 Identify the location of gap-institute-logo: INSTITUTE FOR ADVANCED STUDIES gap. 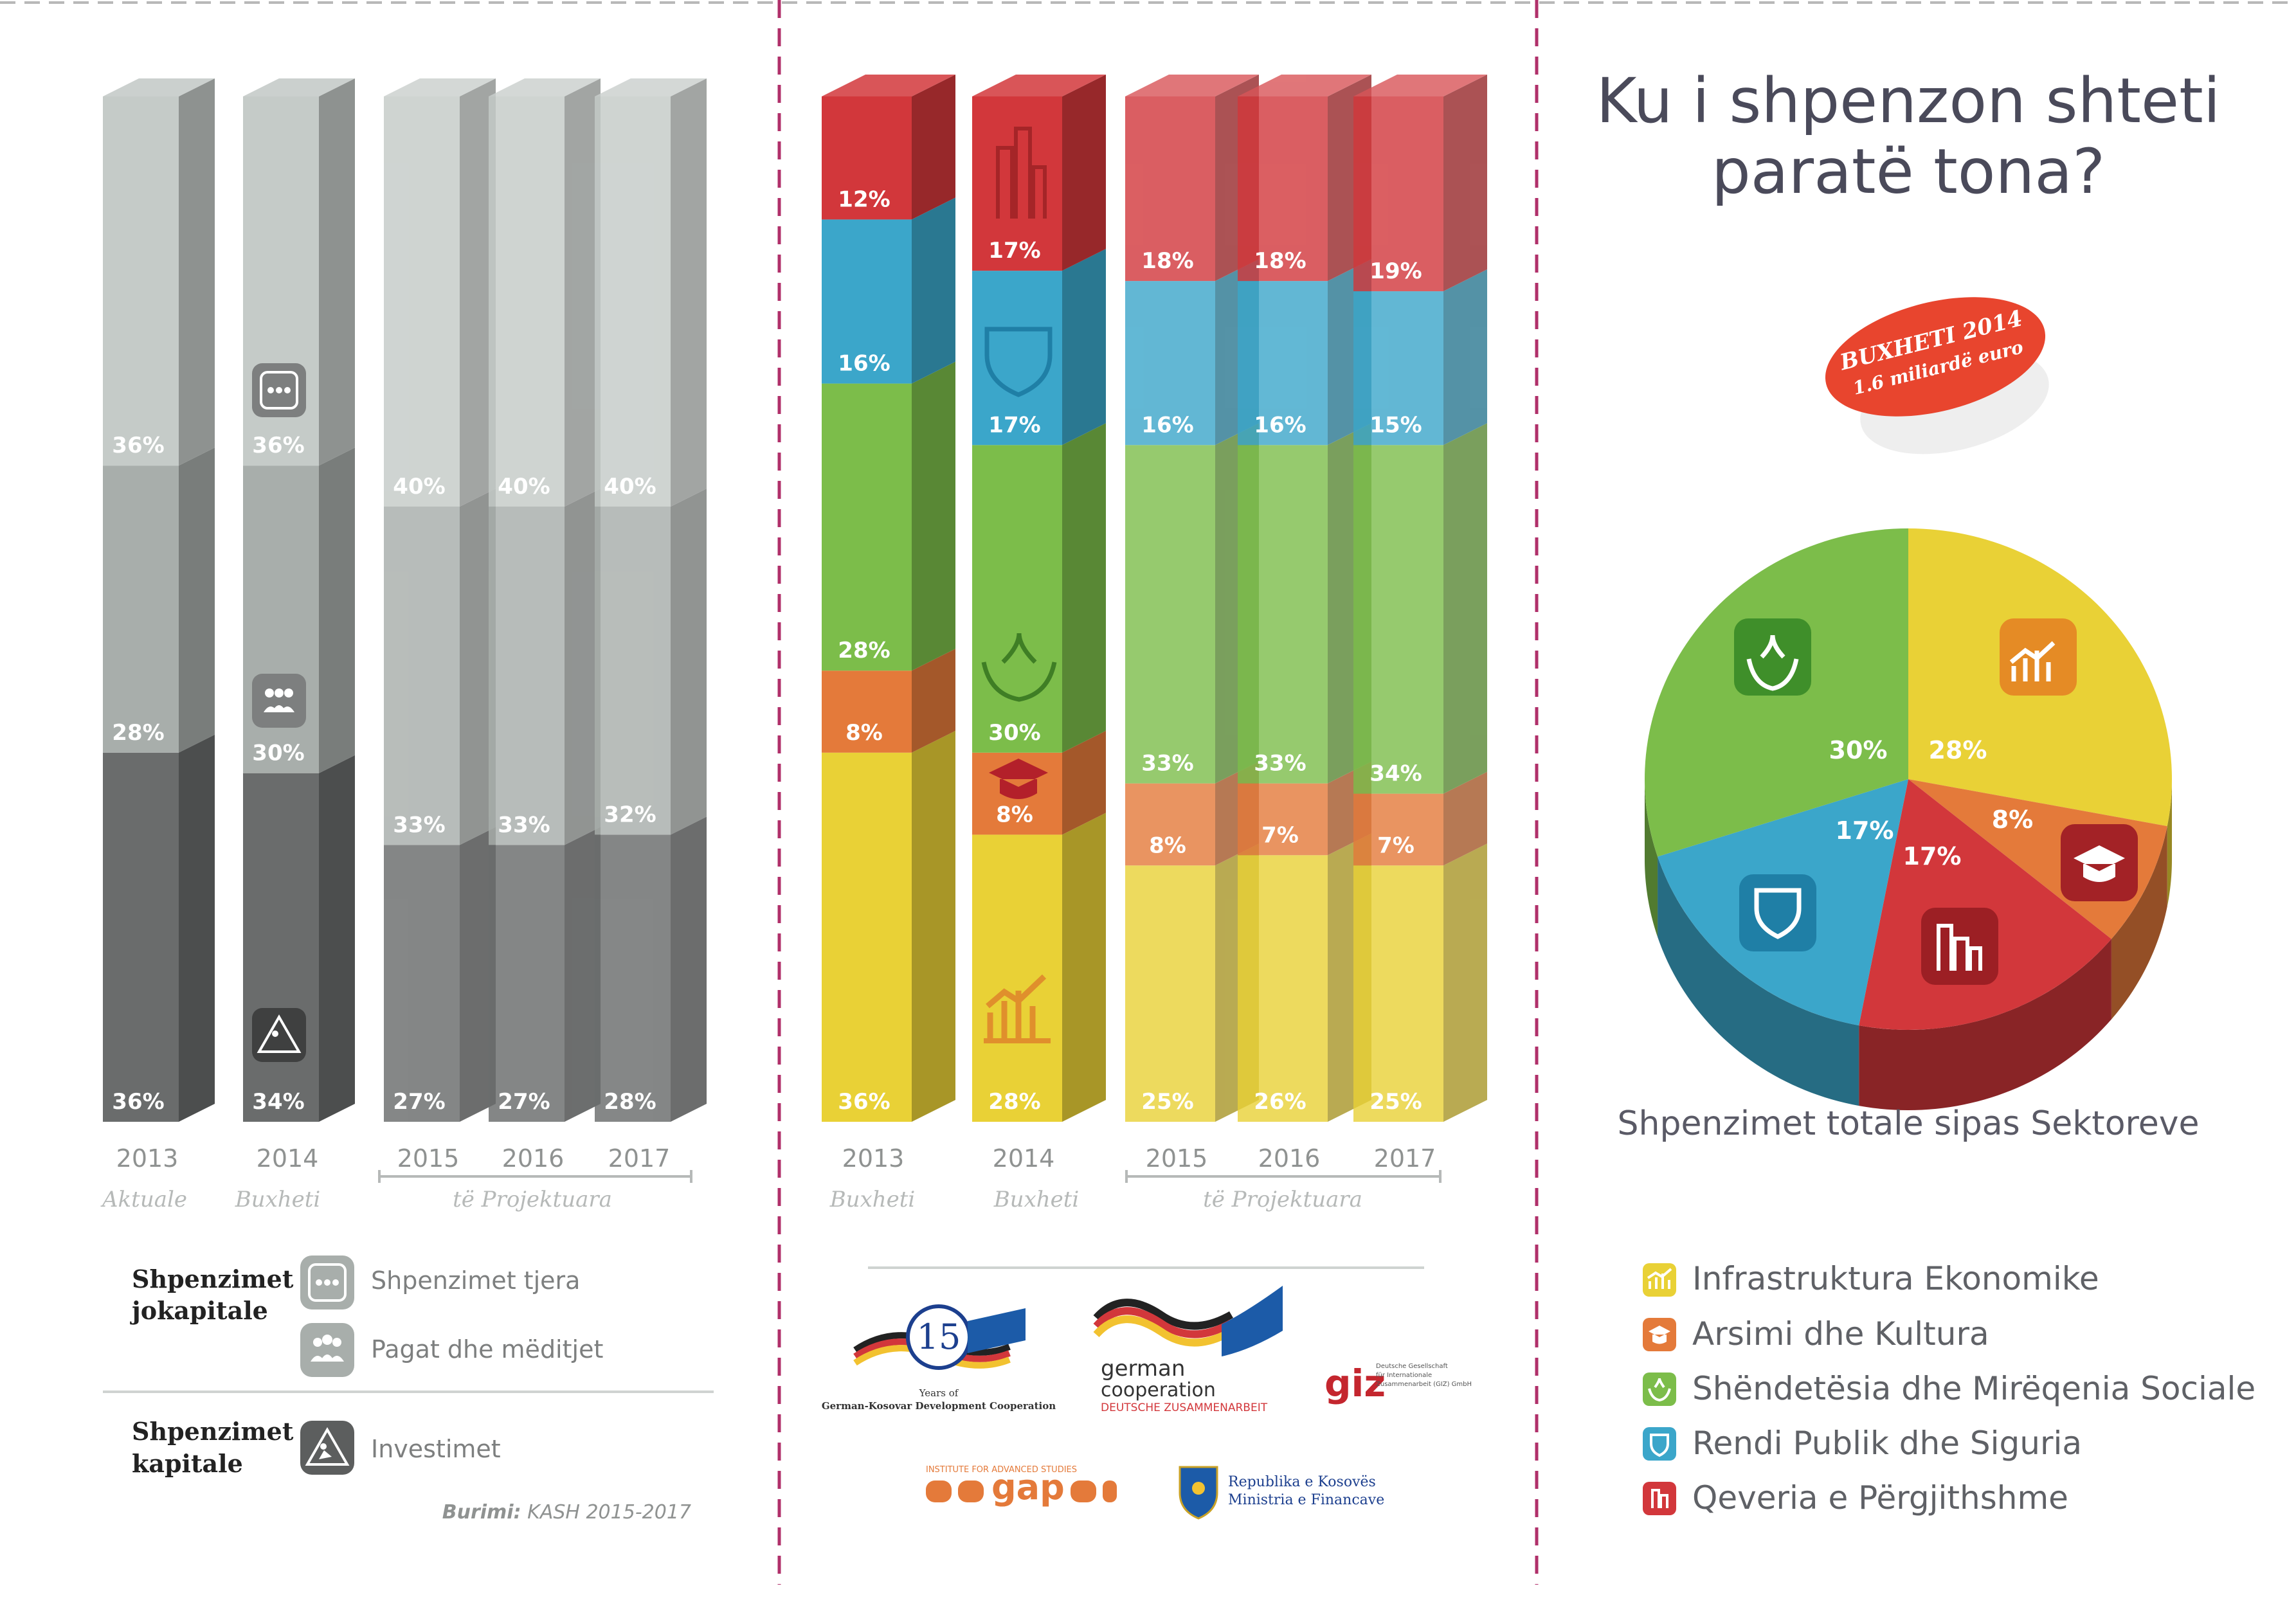
(1021, 1487).